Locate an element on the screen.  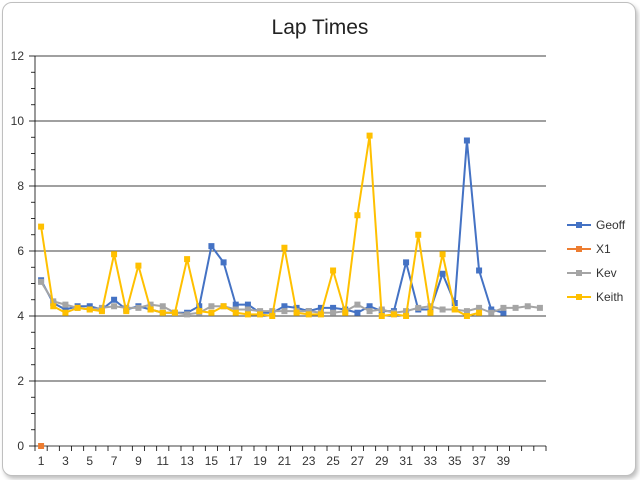
x-tick-label: 33 is located at coordinates (431, 461).